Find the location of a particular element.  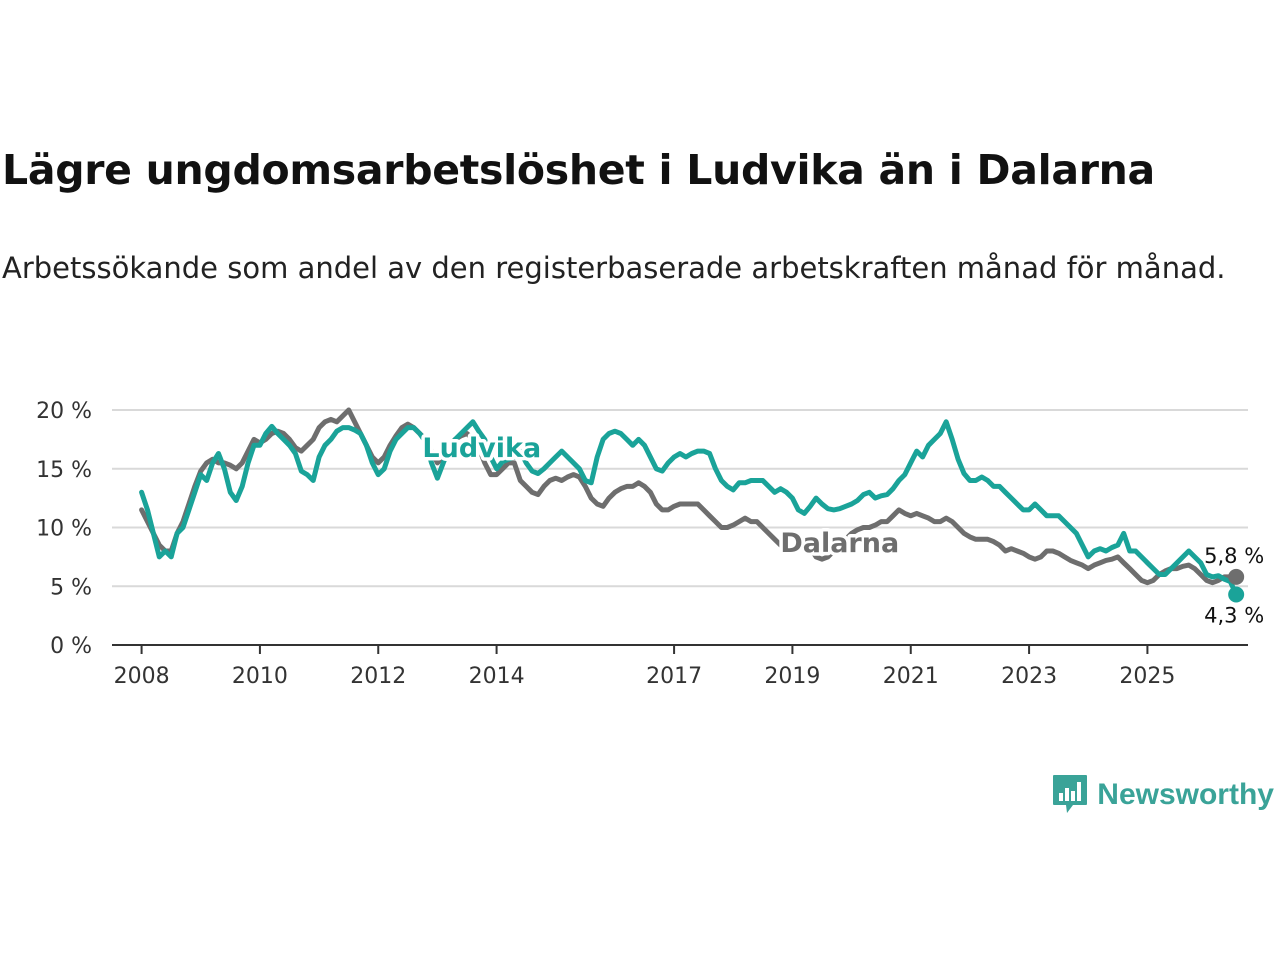

x-tick-label: 2023 is located at coordinates (1029, 676).